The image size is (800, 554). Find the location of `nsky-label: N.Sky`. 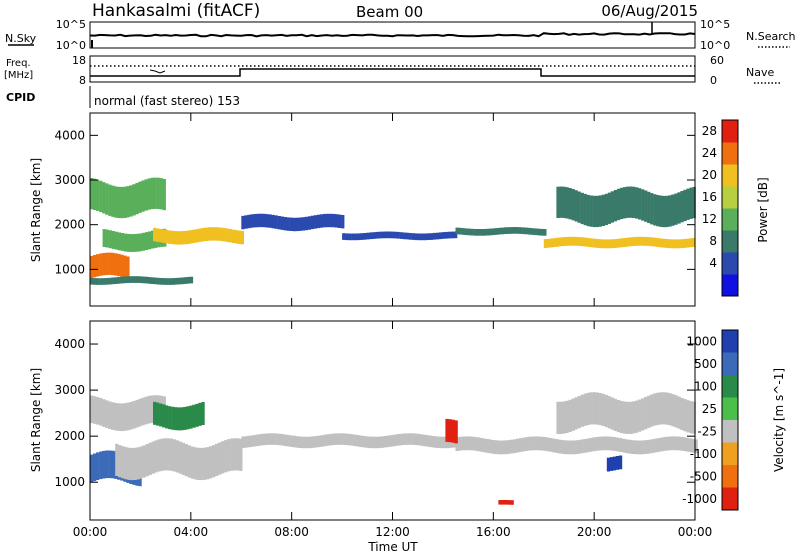

nsky-label: N.Sky is located at coordinates (21, 38).